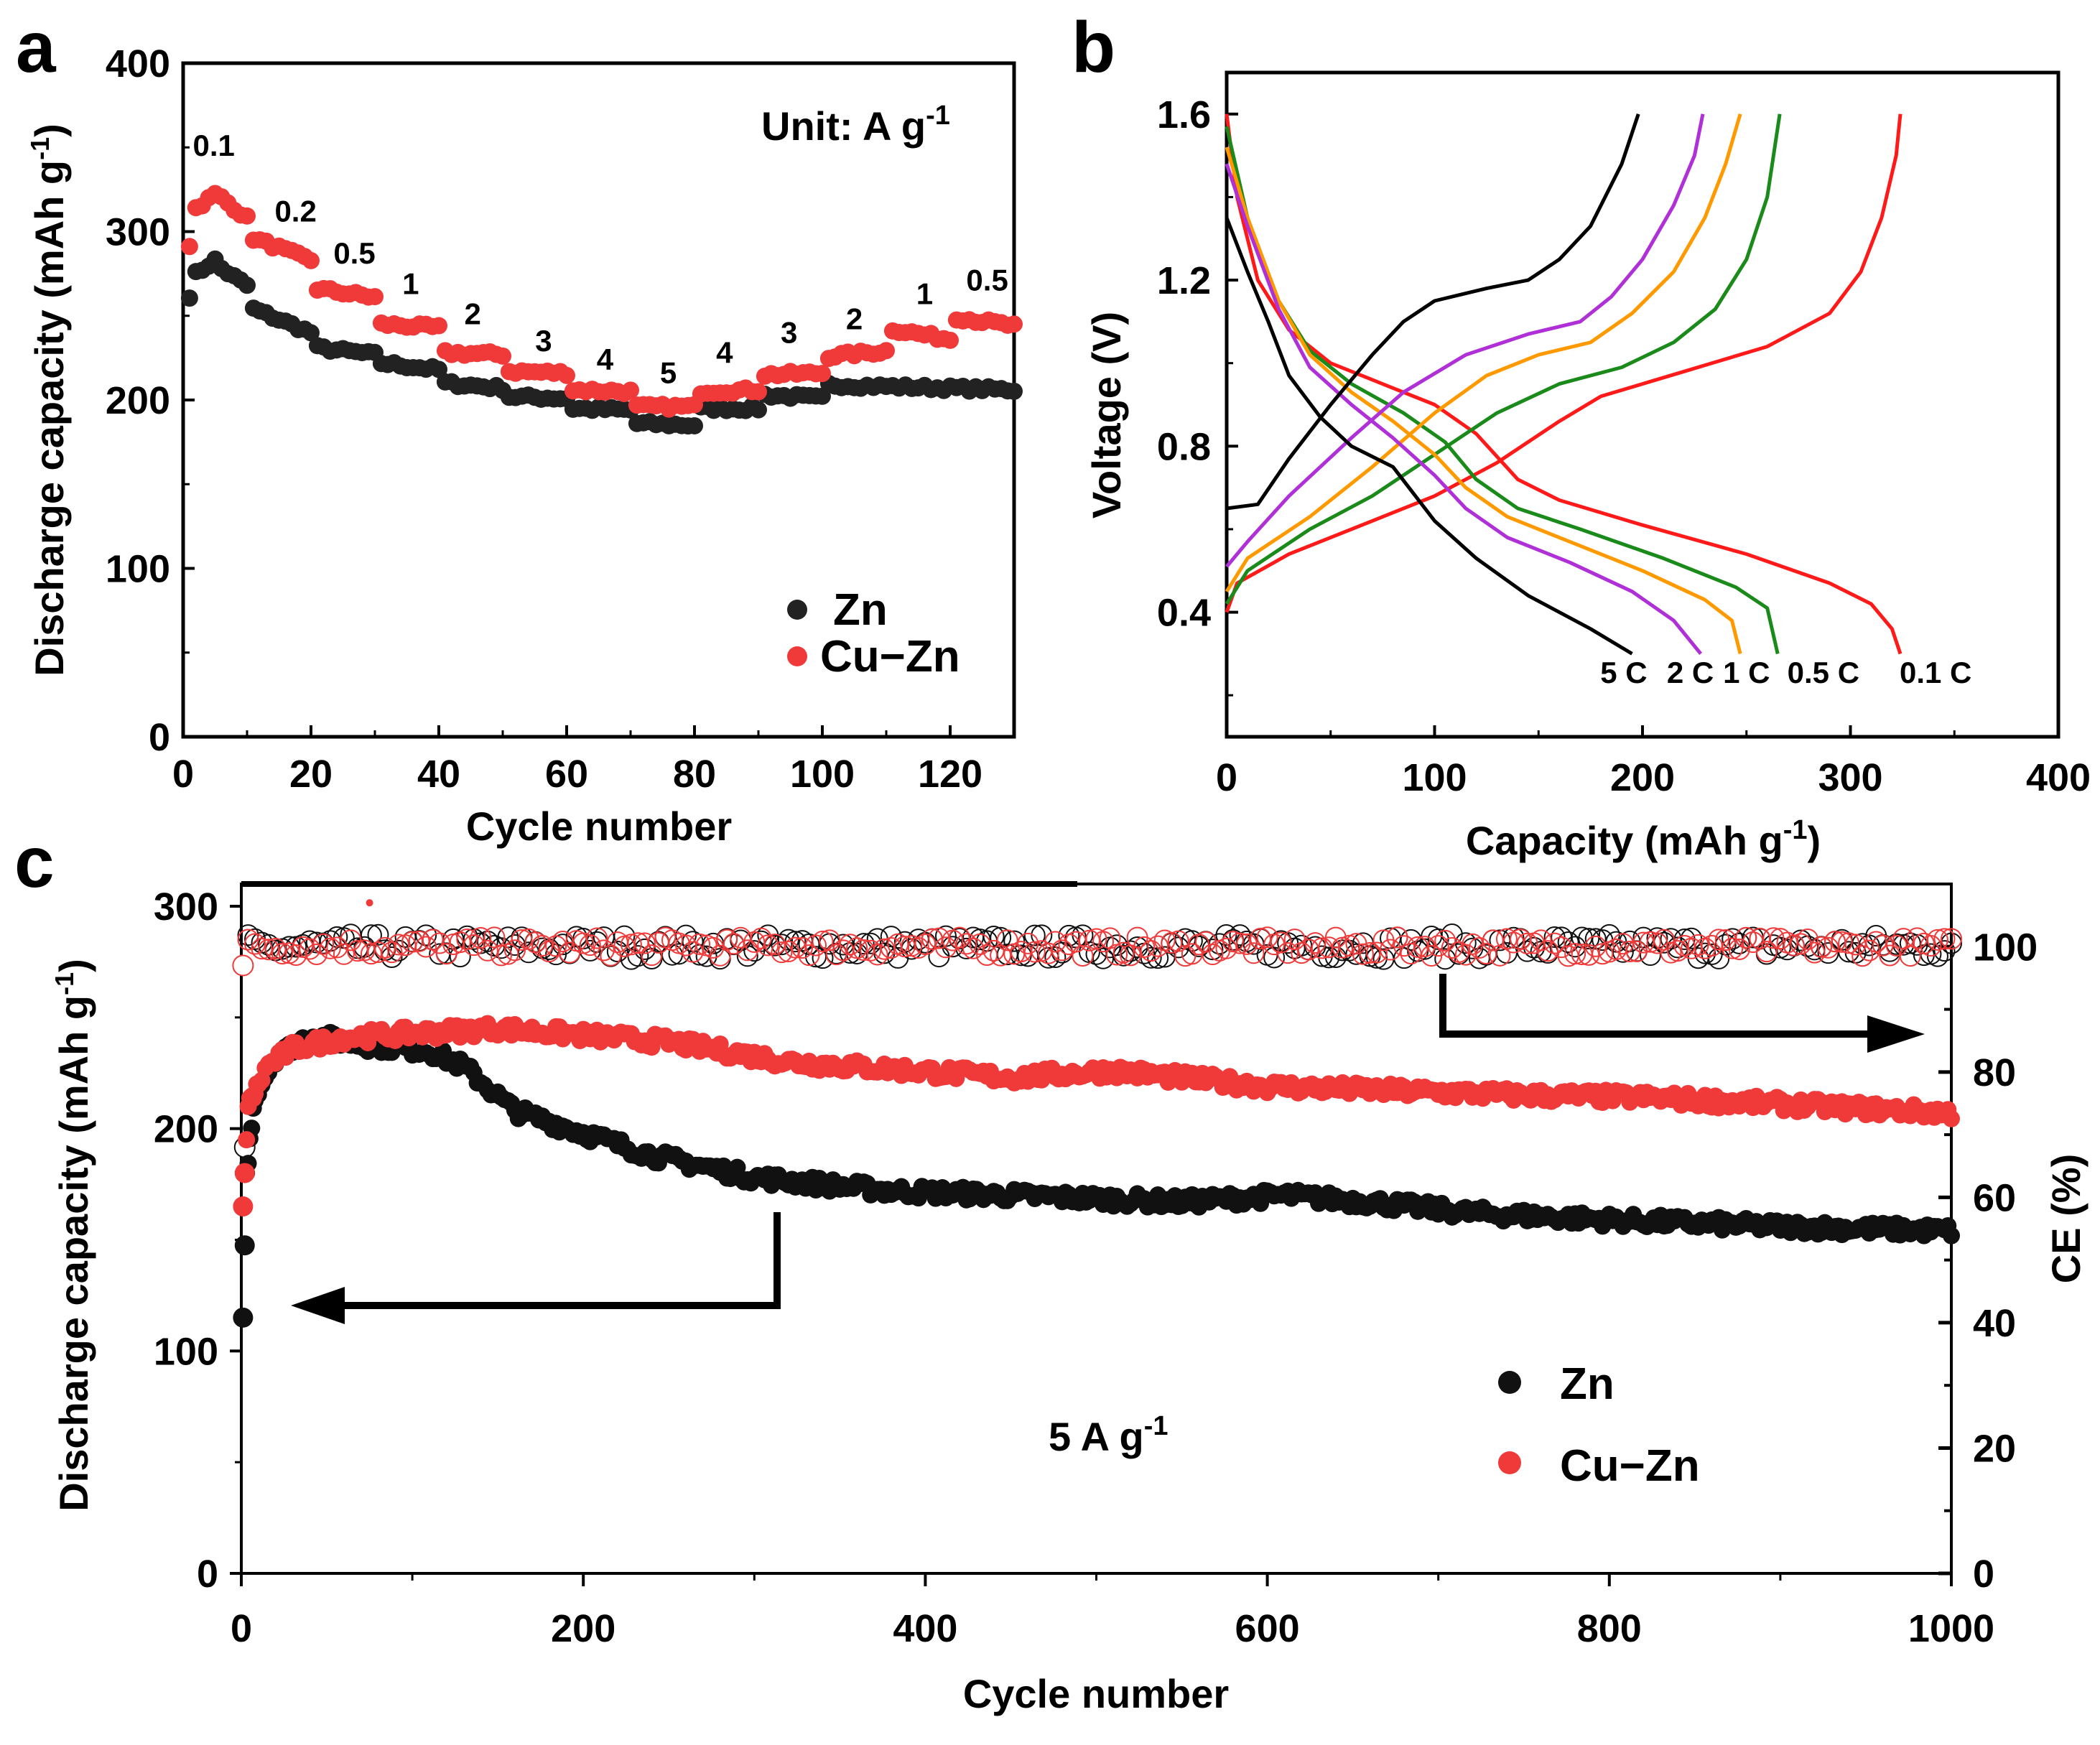  I want to click on rate-label: 4, so click(724, 352).